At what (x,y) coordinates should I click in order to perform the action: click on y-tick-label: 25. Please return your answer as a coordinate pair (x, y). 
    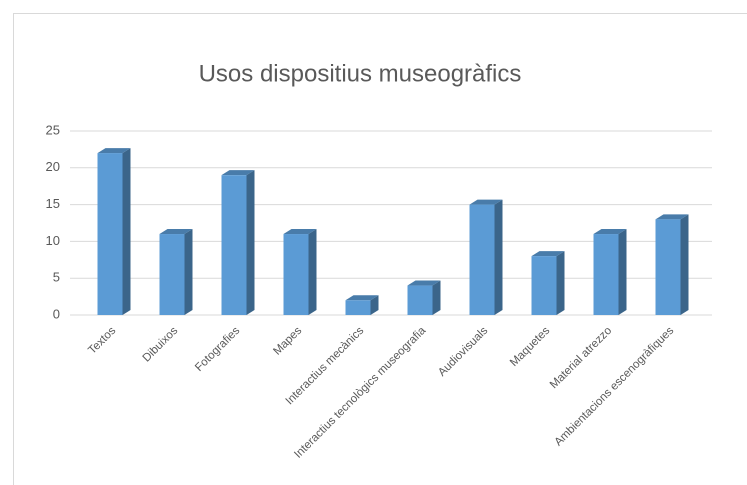
    Looking at the image, I should click on (53, 129).